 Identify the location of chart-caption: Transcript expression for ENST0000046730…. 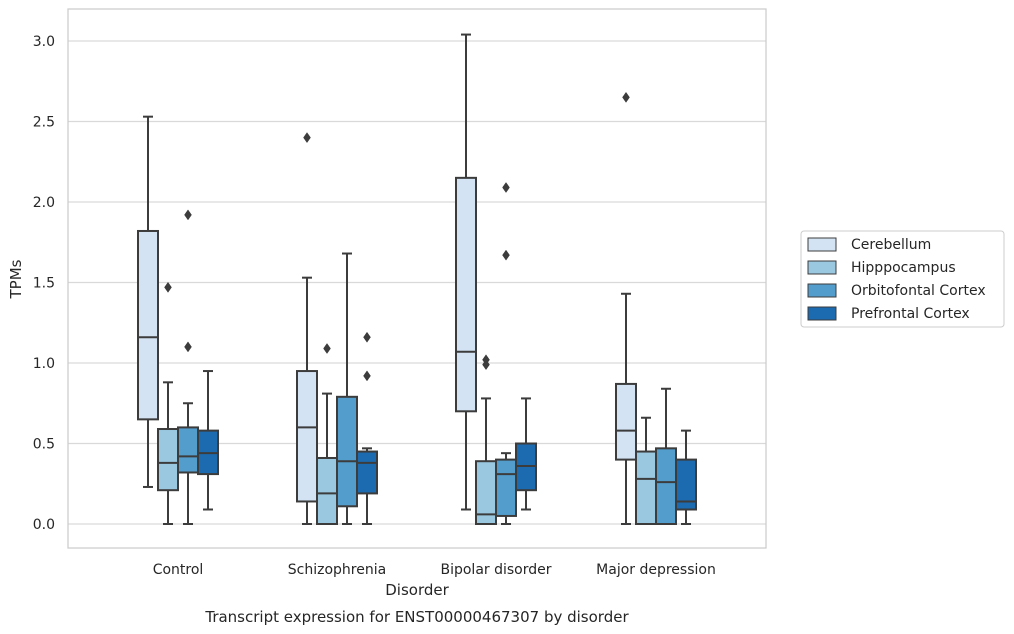
(416, 617).